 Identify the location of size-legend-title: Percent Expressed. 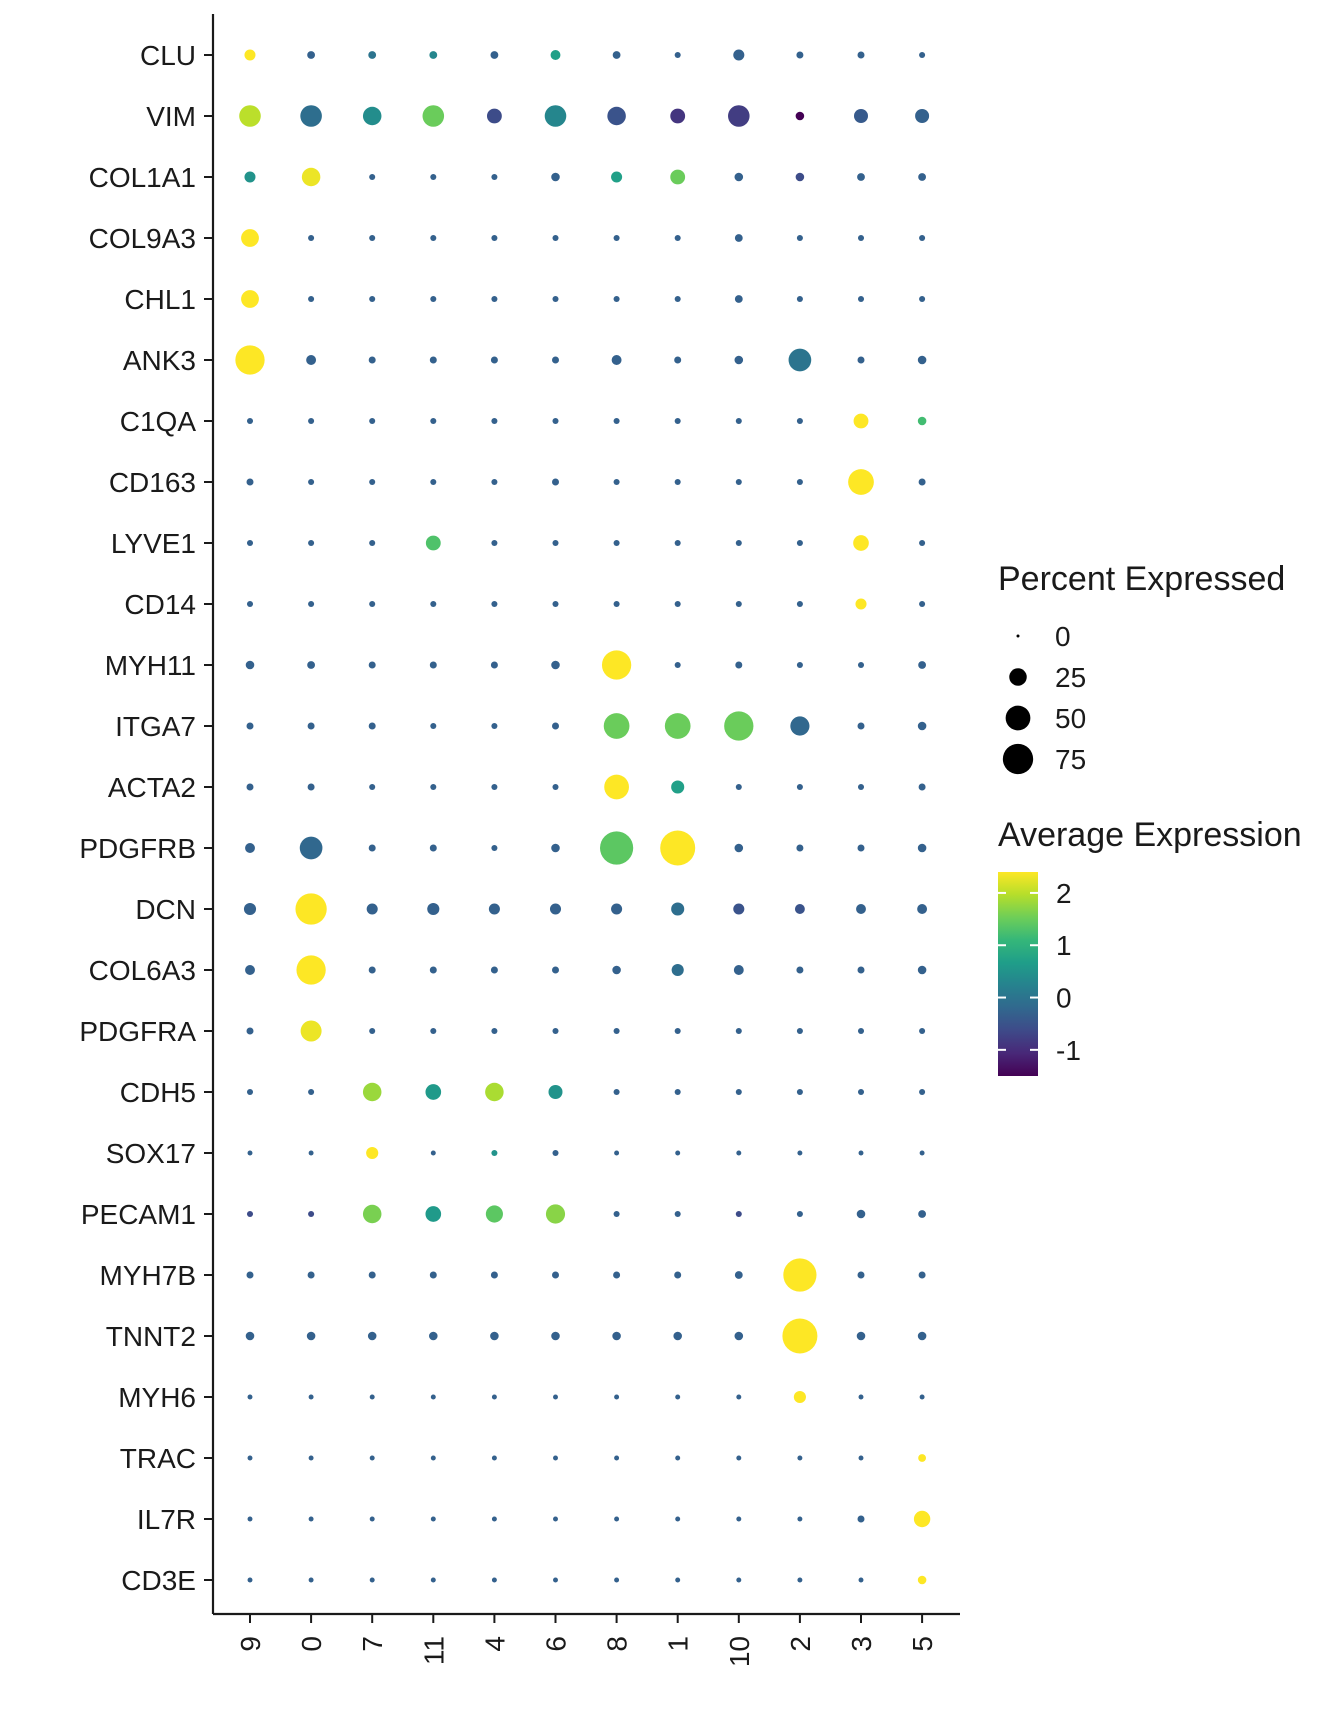
(1141, 579).